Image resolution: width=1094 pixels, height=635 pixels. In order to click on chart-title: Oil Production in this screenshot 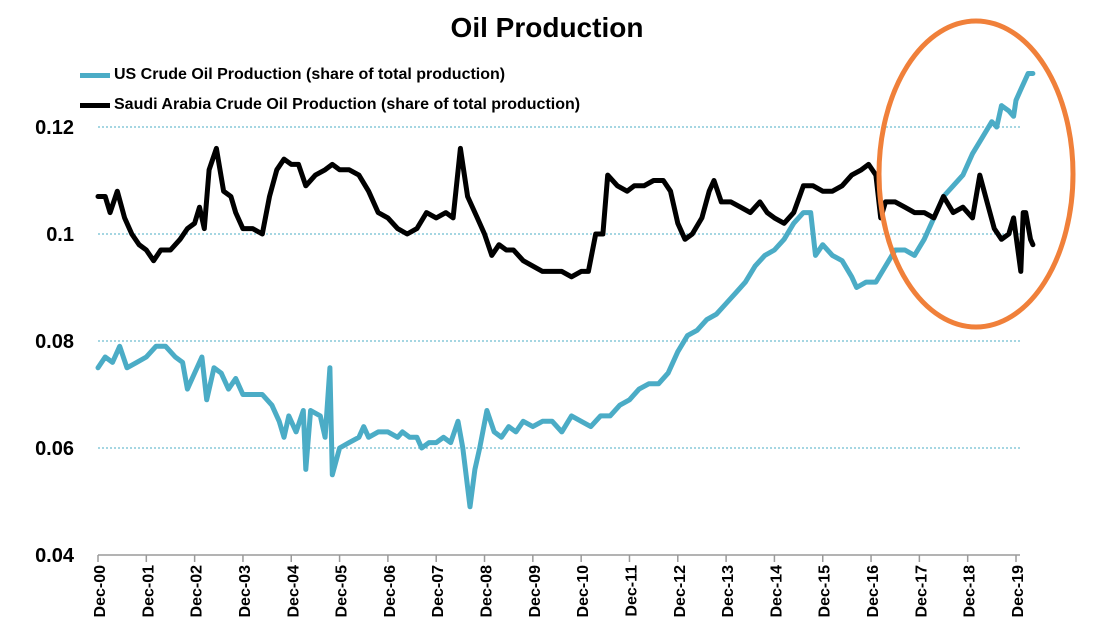, I will do `click(547, 27)`.